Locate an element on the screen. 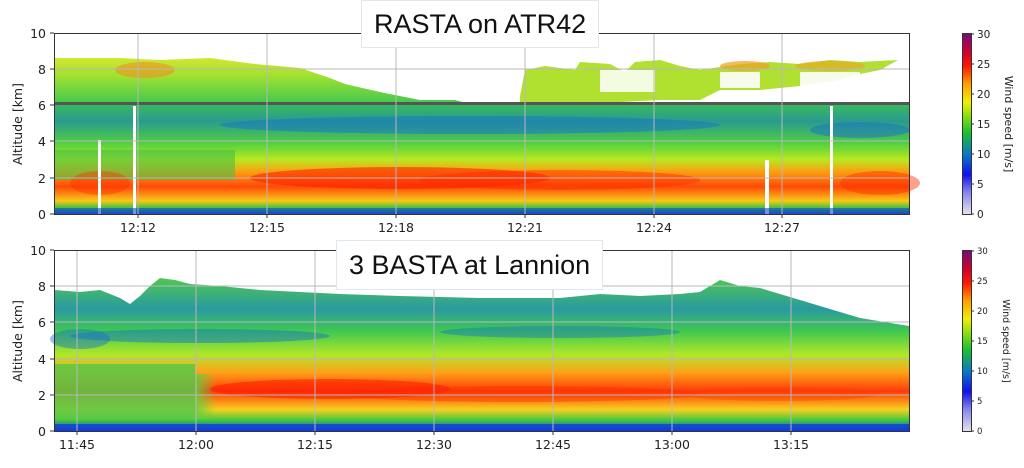 The height and width of the screenshot is (468, 1024). x-tick: 12:27 is located at coordinates (782, 227).